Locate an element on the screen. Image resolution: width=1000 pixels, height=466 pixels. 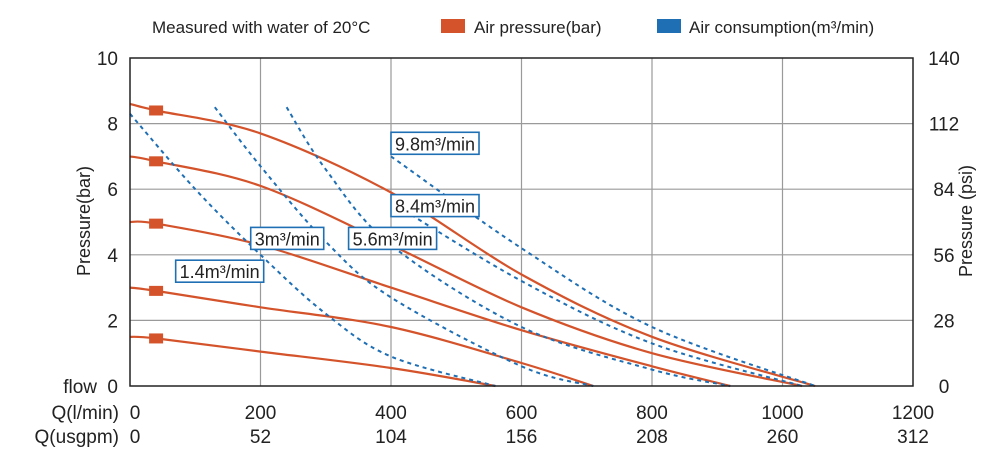
y-axis-title-left: Pressure(bar) is located at coordinates (84, 221).